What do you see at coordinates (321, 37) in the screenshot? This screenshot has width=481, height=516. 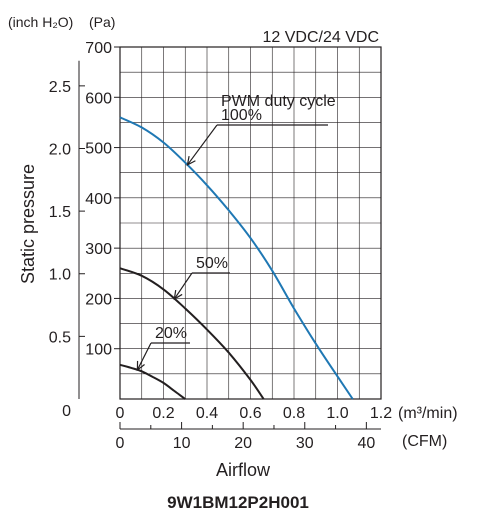 I see `chart-note: 12 VDC/24 VDC` at bounding box center [321, 37].